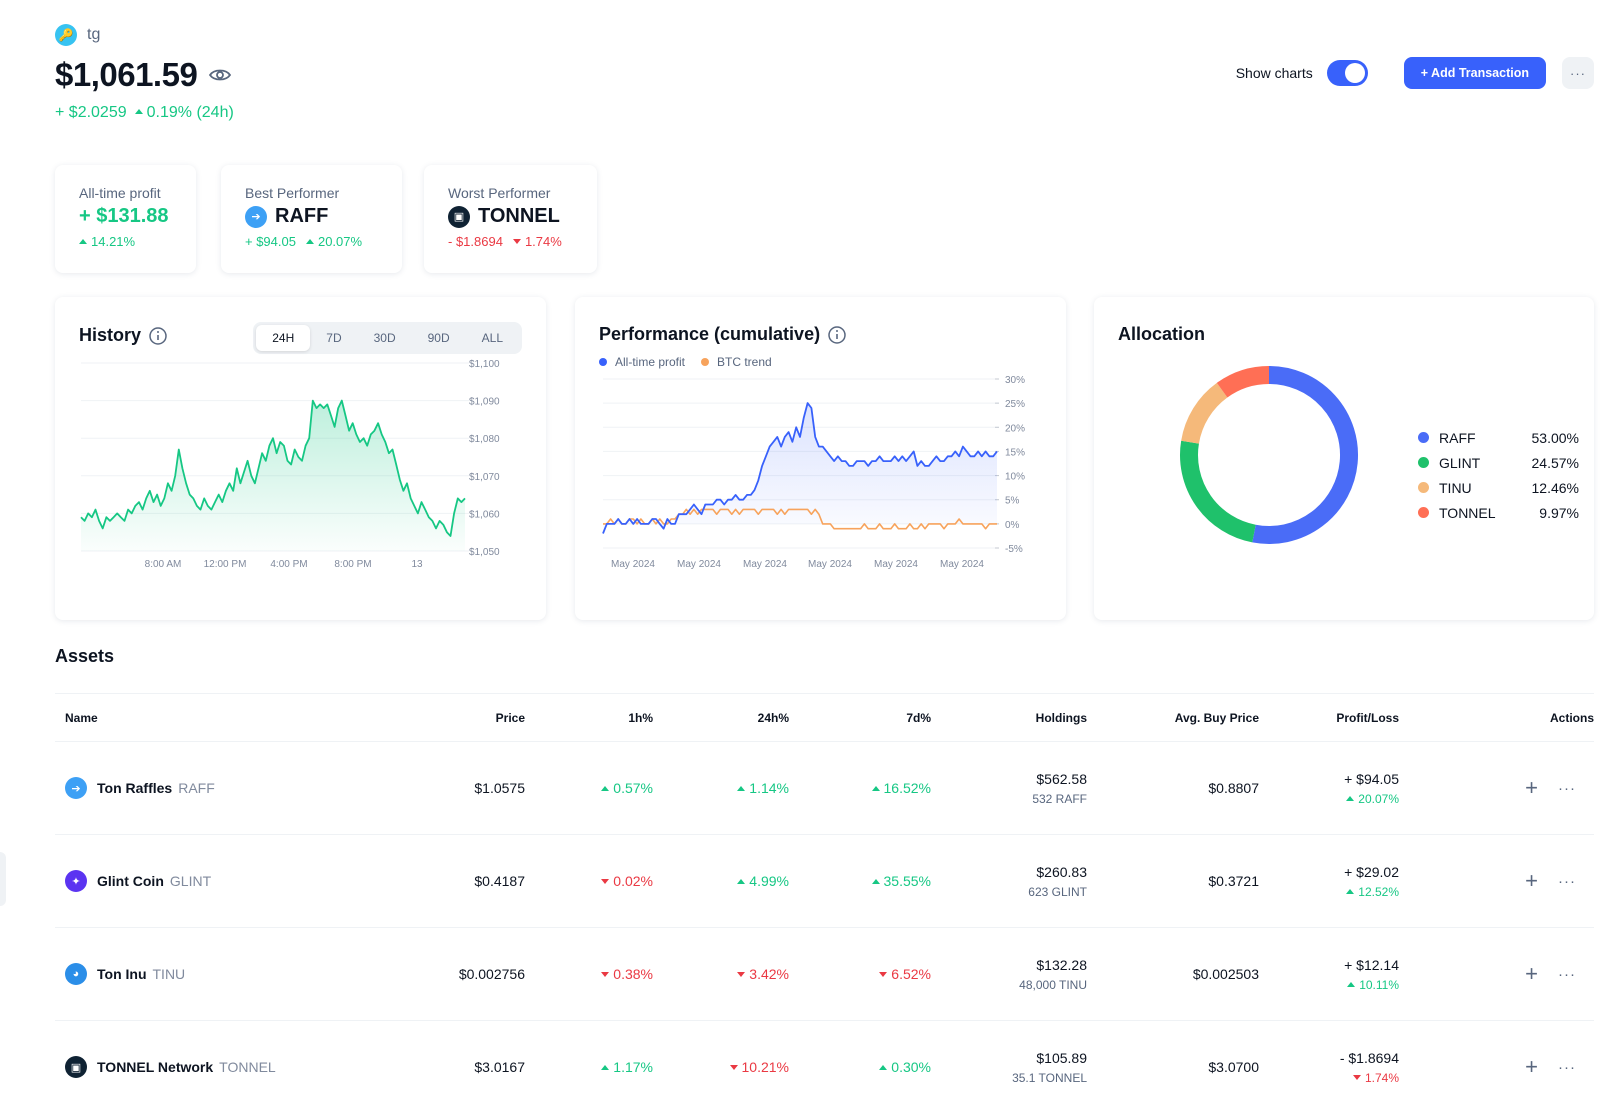 The width and height of the screenshot is (1618, 1113). I want to click on best-performer-pct: 20.07%, so click(340, 241).